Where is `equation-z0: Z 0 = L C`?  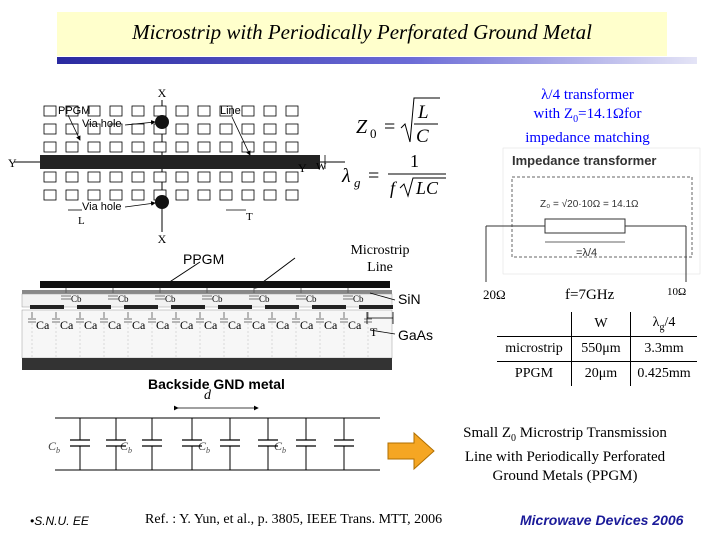 equation-z0: Z 0 = L C is located at coordinates (398, 122).